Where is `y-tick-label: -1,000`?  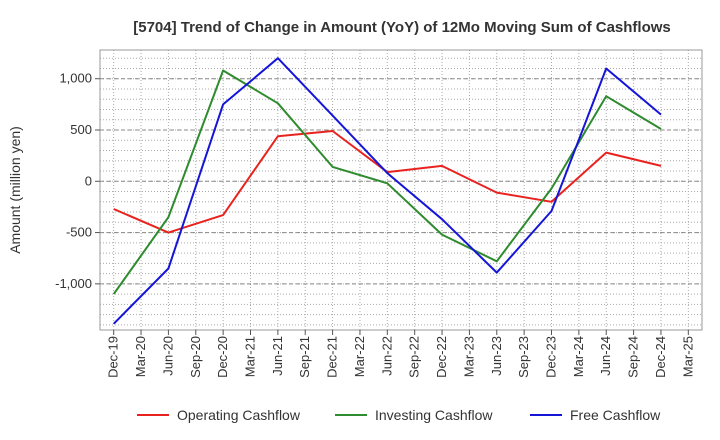 y-tick-label: -1,000 is located at coordinates (73, 283).